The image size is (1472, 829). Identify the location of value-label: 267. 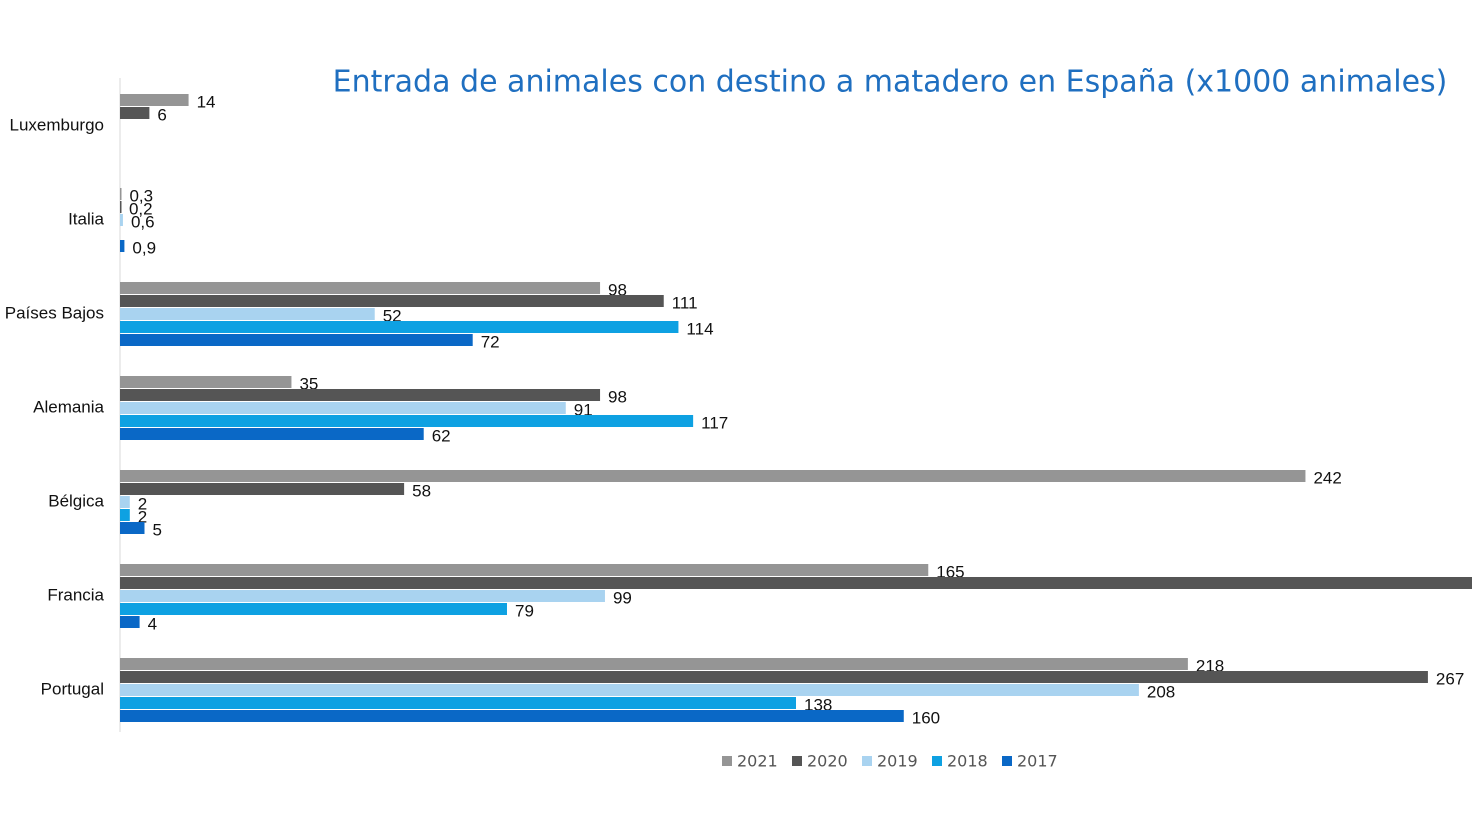
(1450, 678).